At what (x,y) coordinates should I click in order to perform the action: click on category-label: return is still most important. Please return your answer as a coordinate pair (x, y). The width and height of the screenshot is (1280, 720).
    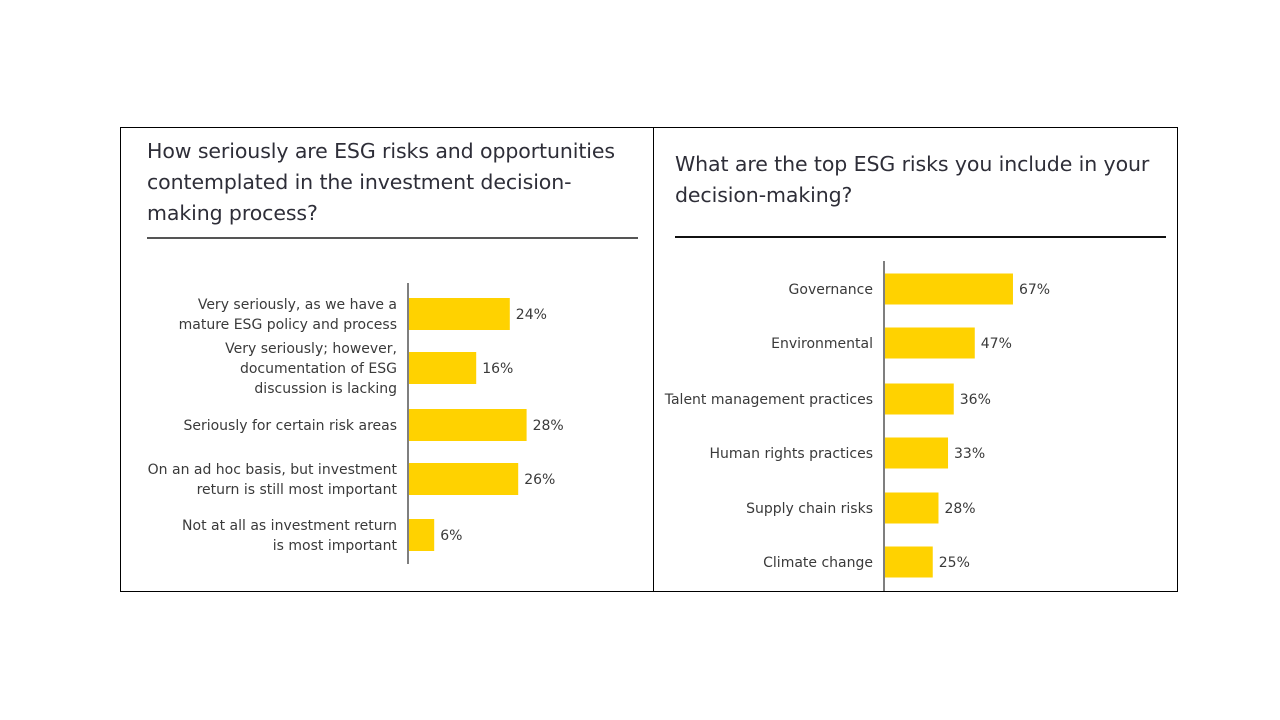
    Looking at the image, I should click on (297, 490).